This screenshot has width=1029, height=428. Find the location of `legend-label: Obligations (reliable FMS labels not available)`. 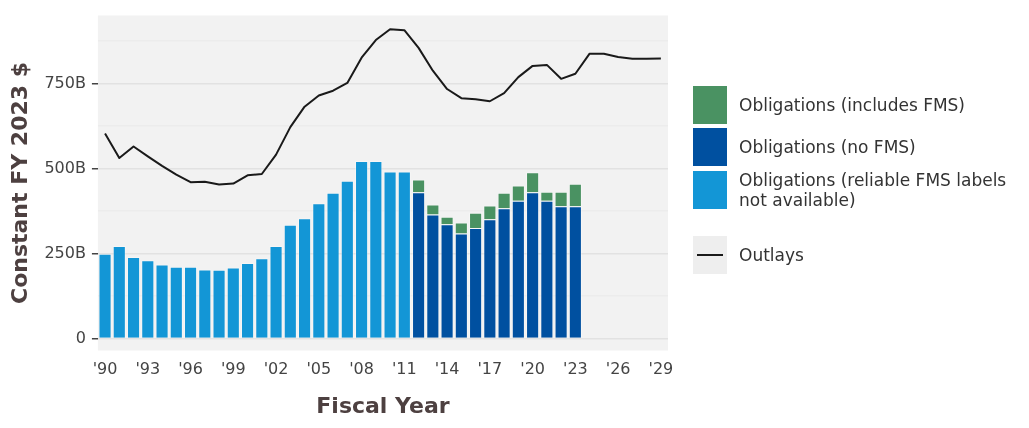

legend-label: Obligations (reliable FMS labels not available) is located at coordinates (873, 190).